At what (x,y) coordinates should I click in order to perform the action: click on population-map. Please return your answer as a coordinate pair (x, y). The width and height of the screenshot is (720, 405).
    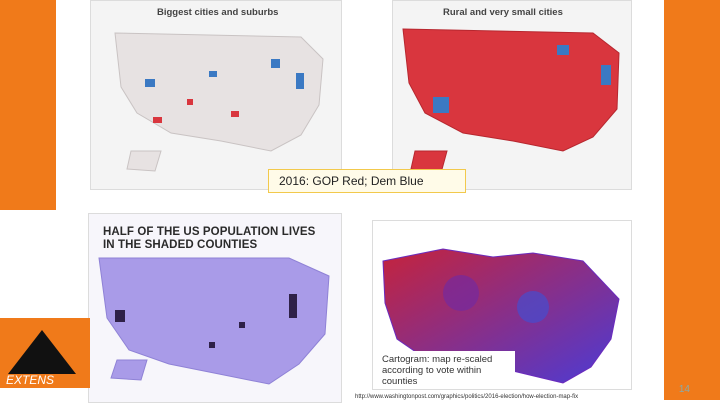
    Looking at the image, I should click on (214, 321).